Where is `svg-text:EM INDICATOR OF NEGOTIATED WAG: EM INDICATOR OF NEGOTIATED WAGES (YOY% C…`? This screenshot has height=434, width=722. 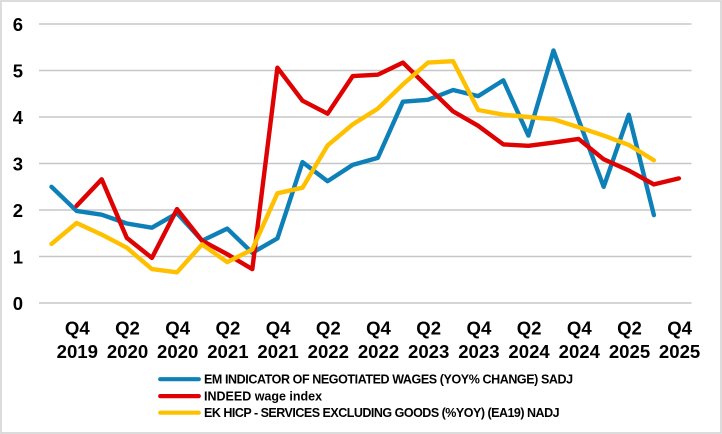 svg-text:EM INDICATOR OF NEGOTIATED WAG: EM INDICATOR OF NEGOTIATED WAGES (YOY% C… is located at coordinates (388, 380).